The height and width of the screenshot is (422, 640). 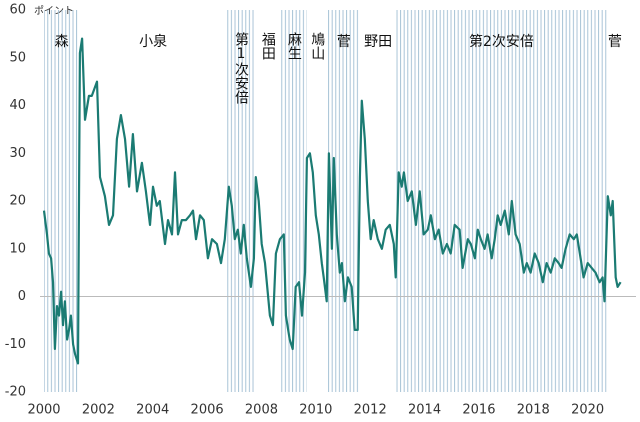 What do you see at coordinates (501, 41) in the screenshot?
I see `period-label: 第2次安倍` at bounding box center [501, 41].